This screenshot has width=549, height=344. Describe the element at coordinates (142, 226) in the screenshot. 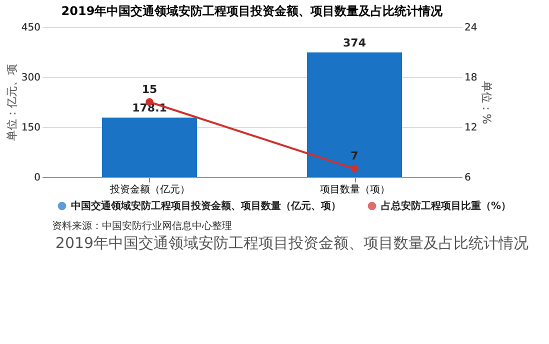

I see `text: 资料来源：中国安防行业网信息中心整理` at that location.